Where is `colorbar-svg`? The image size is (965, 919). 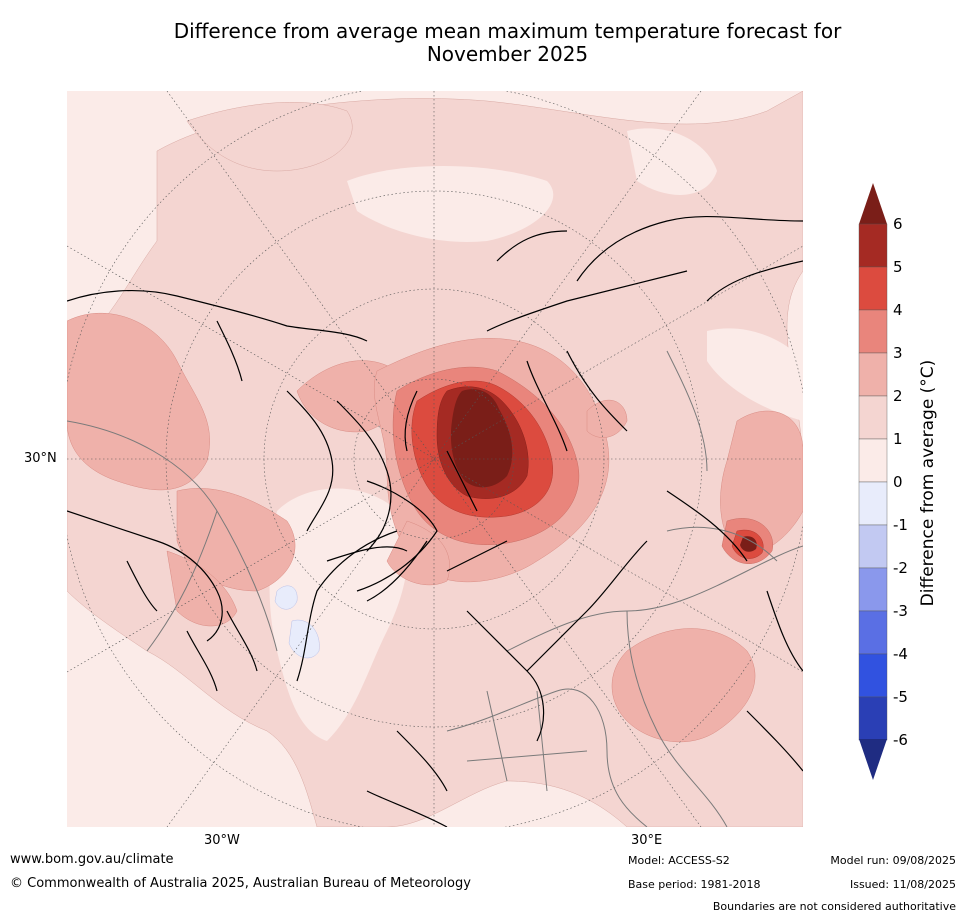
colorbar-svg is located at coordinates (873, 481).